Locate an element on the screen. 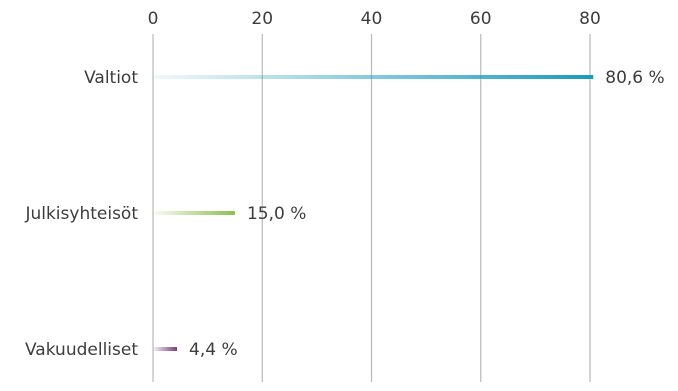 This screenshot has height=391, width=678. x-axis-ticks: 0 20 40 60 80 is located at coordinates (374, 19).